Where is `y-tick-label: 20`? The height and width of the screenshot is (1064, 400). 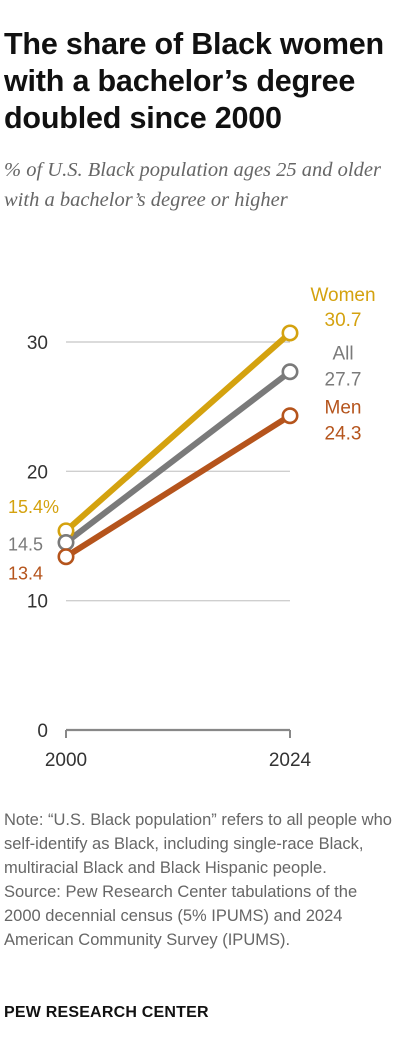 y-tick-label: 20 is located at coordinates (37, 472).